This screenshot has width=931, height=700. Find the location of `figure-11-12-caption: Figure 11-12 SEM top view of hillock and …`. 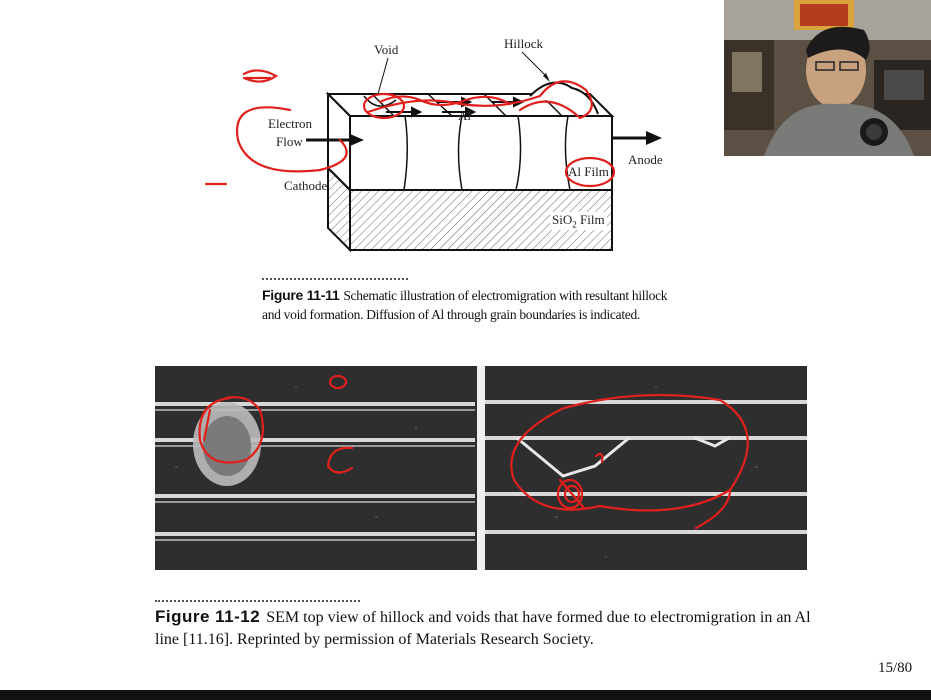

figure-11-12-caption: Figure 11-12 SEM top view of hillock and … is located at coordinates (495, 628).